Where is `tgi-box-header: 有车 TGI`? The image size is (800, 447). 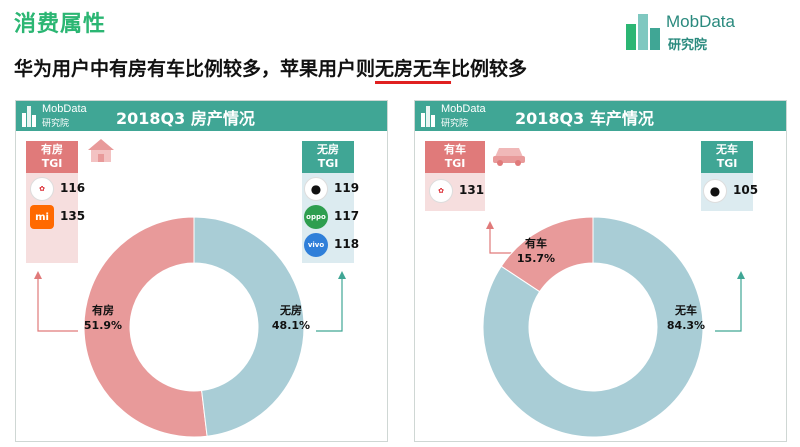 tgi-box-header: 有车 TGI is located at coordinates (455, 157).